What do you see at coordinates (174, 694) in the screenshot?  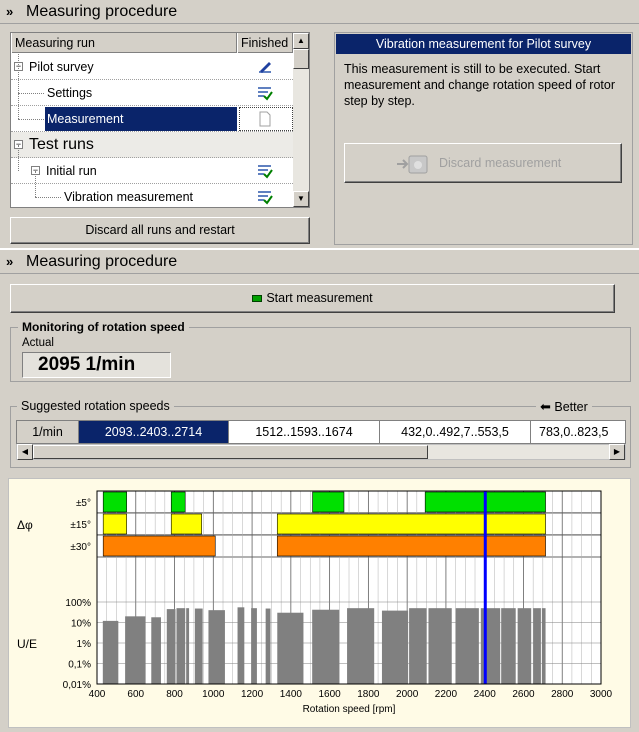 I see `x-tick-label: 800` at bounding box center [174, 694].